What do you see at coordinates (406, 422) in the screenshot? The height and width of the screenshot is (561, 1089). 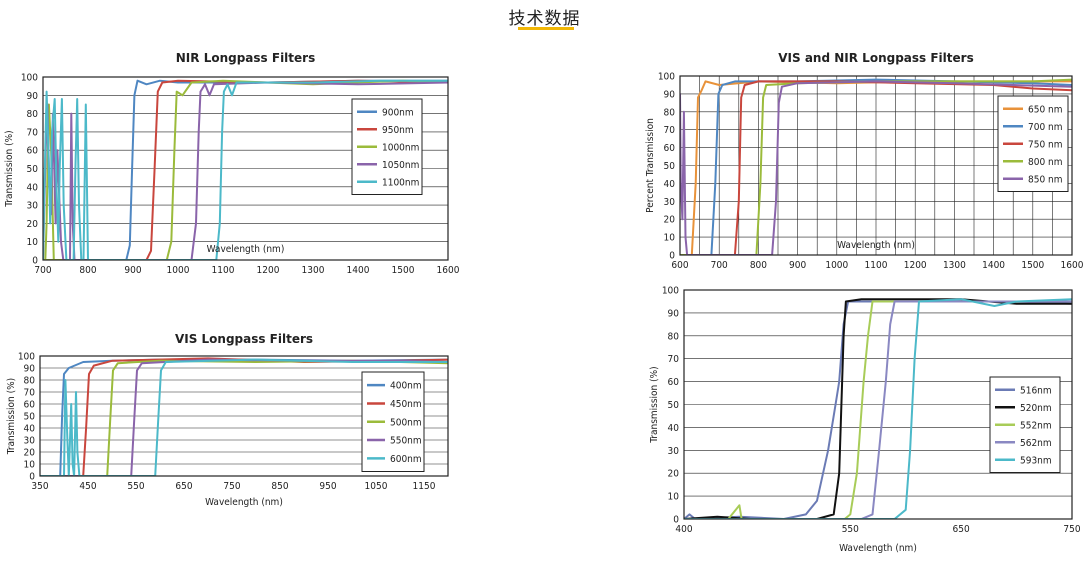 I see `legend-label: 500nm` at bounding box center [406, 422].